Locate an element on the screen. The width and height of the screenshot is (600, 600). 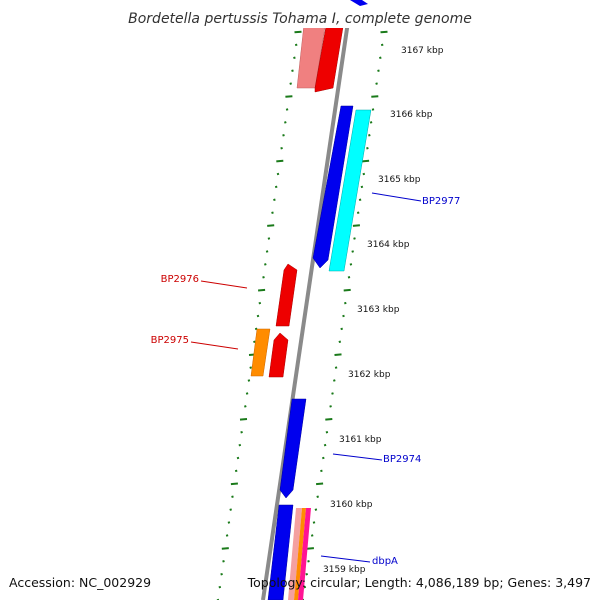
tick-label: 3165 kbp is located at coordinates (399, 180).